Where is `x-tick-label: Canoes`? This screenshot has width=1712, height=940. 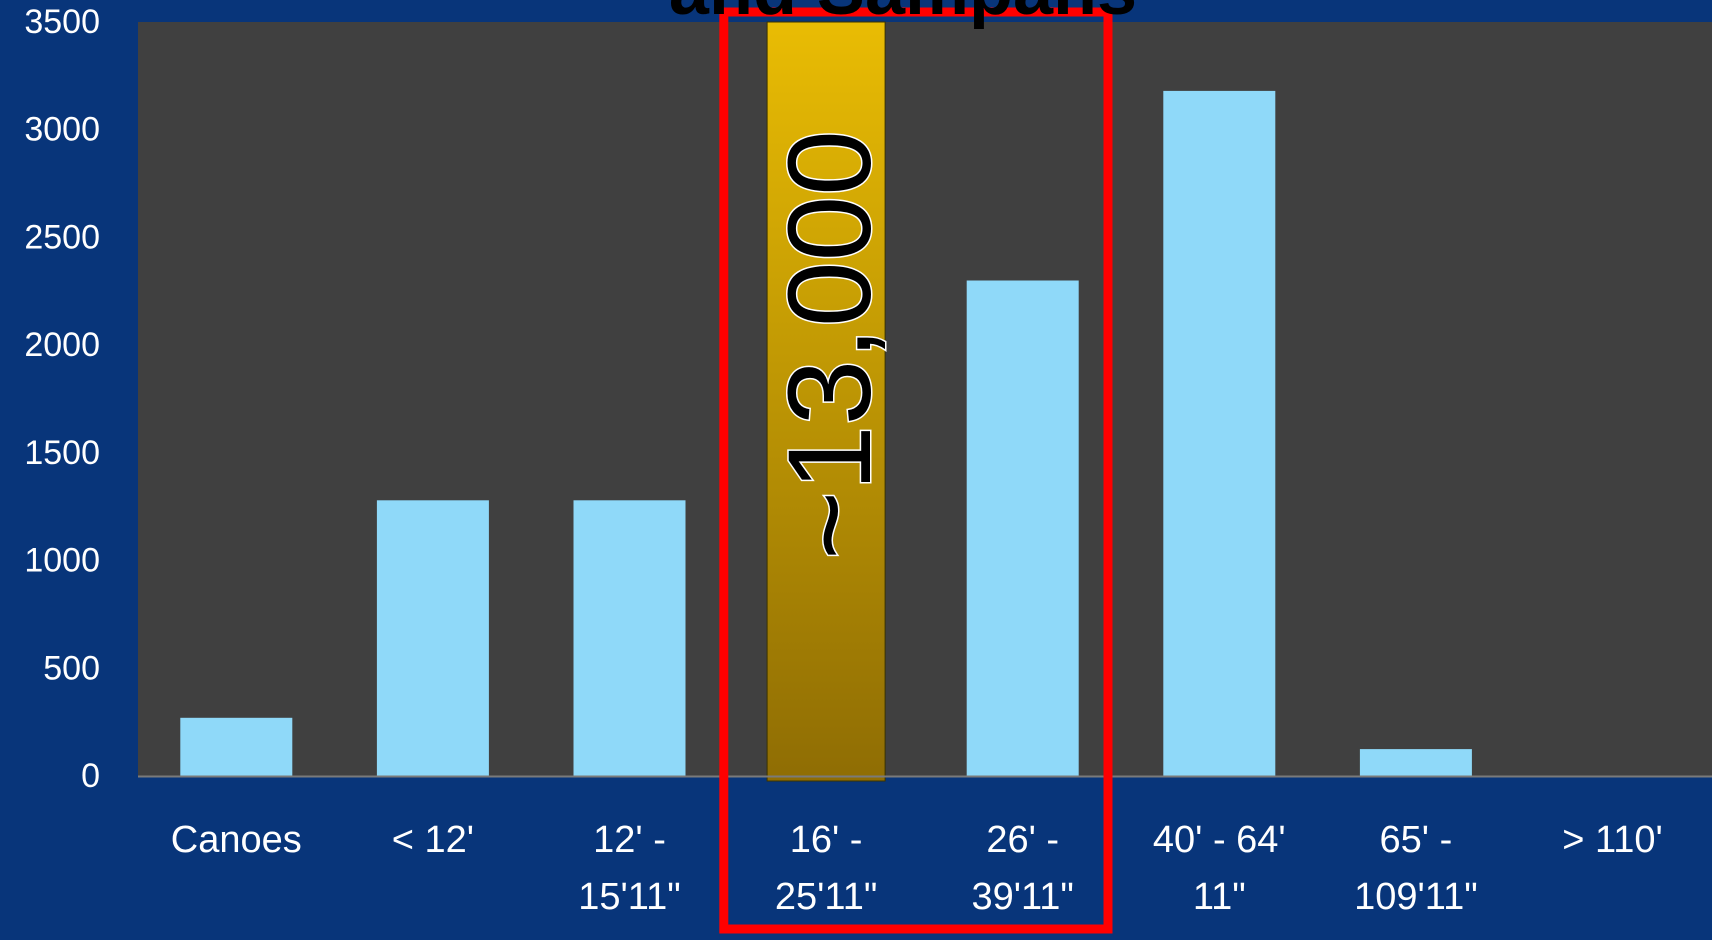
x-tick-label: Canoes is located at coordinates (236, 840).